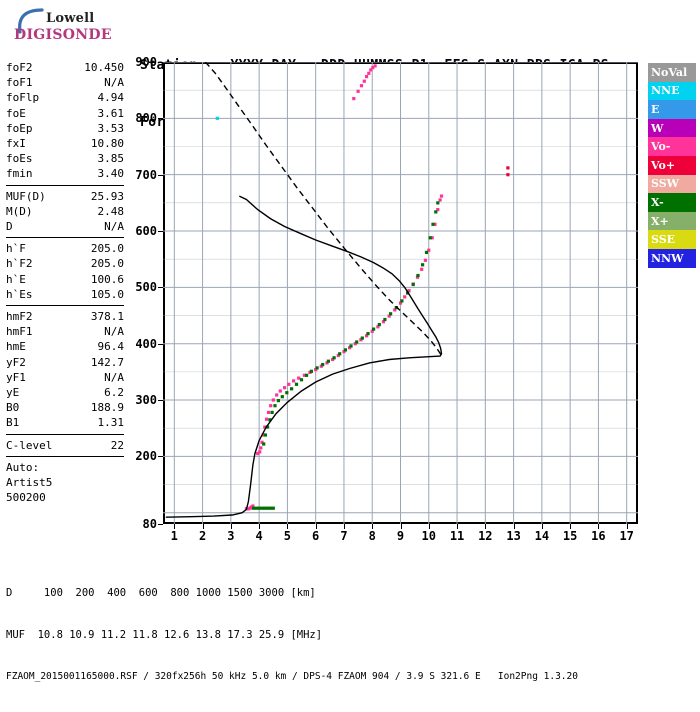 The height and width of the screenshot is (712, 700). What do you see at coordinates (19, 211) in the screenshot?
I see `param-key: M(D)` at bounding box center [19, 211].